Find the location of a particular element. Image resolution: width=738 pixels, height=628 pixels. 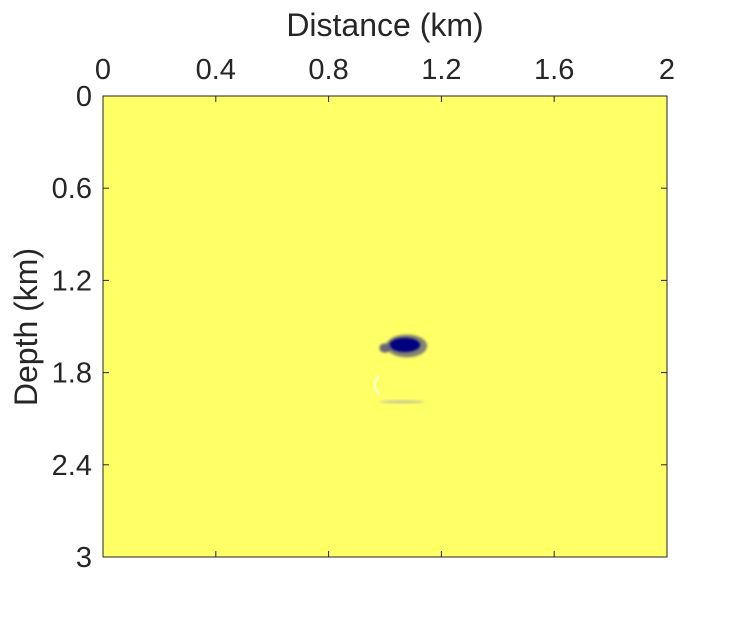

main-anomaly-tail-mark is located at coordinates (385, 348).